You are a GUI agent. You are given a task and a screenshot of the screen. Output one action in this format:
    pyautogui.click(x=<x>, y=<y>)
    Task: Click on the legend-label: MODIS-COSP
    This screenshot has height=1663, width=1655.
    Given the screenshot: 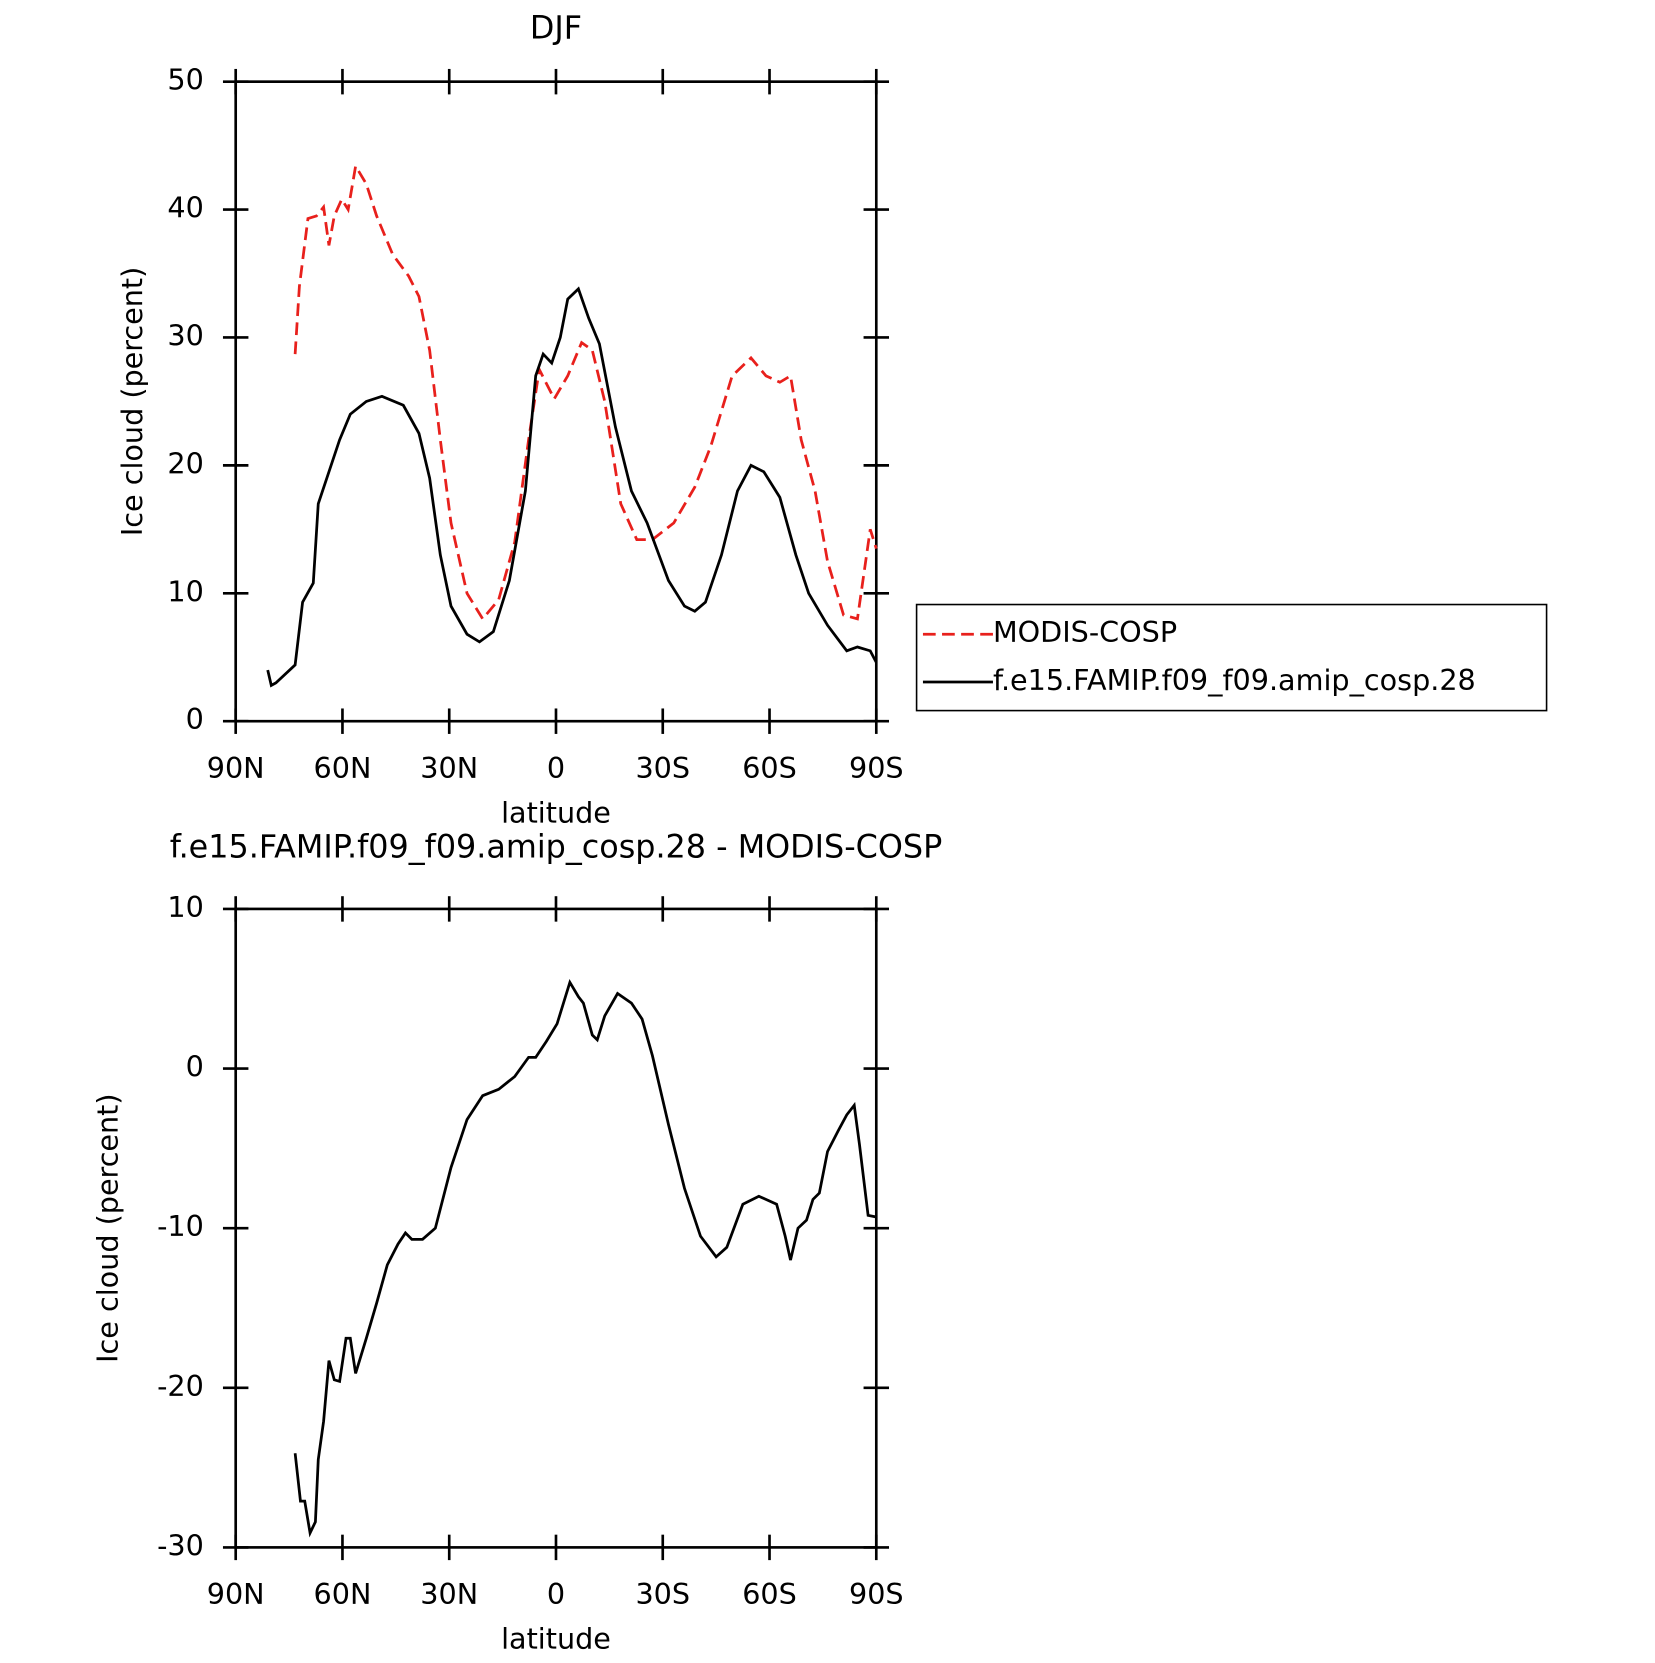 What is the action you would take?
    pyautogui.click(x=1085, y=632)
    